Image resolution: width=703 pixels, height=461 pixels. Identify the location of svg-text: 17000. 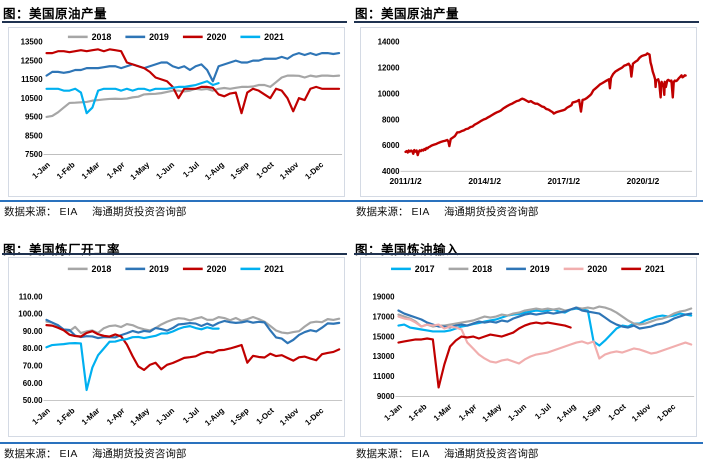
(384, 316).